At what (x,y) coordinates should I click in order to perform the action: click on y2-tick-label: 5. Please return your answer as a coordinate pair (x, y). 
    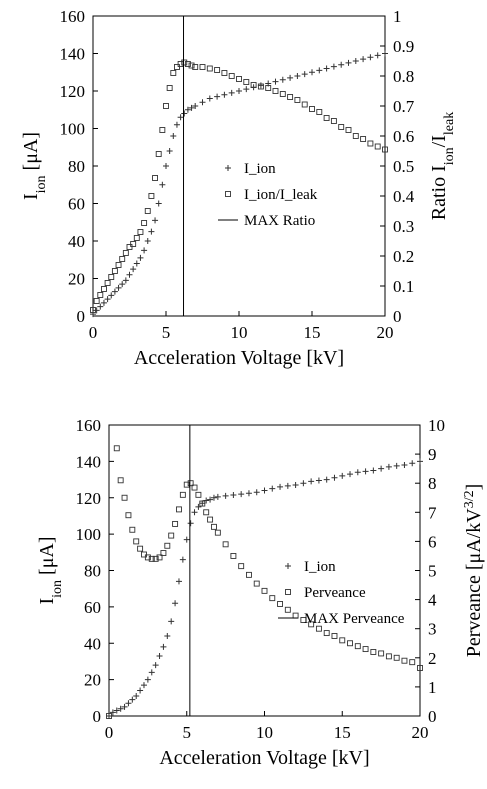
    Looking at the image, I should click on (432, 571).